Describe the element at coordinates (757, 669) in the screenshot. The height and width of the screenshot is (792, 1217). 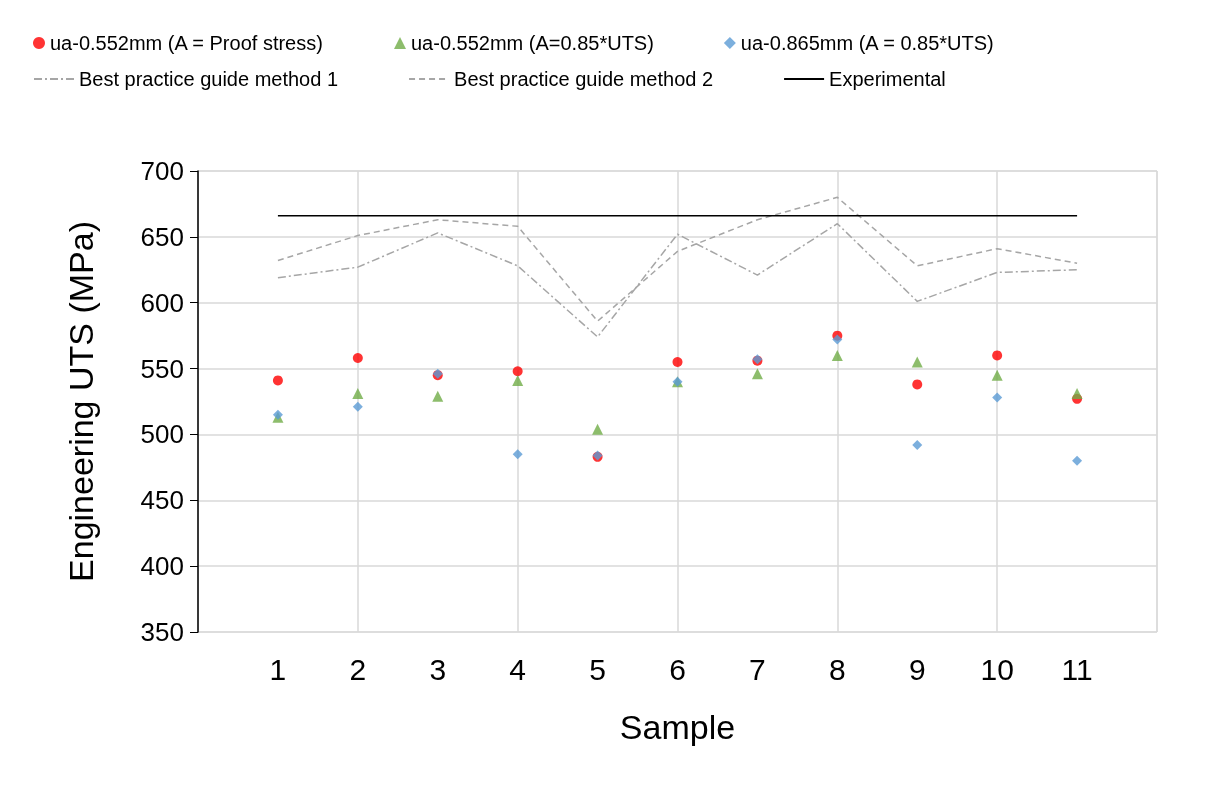
I see `x-tick-label: 7` at that location.